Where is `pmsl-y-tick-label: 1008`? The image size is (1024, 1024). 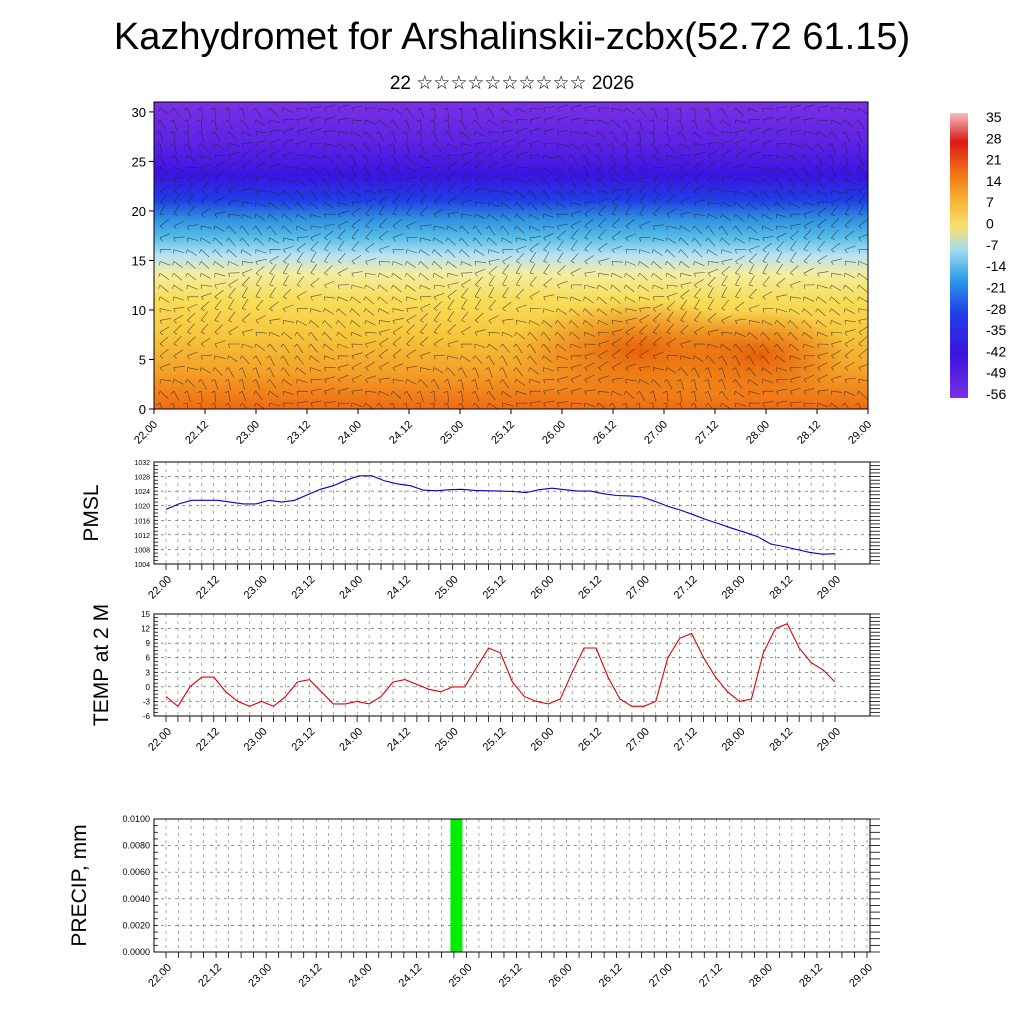 pmsl-y-tick-label: 1008 is located at coordinates (142, 550).